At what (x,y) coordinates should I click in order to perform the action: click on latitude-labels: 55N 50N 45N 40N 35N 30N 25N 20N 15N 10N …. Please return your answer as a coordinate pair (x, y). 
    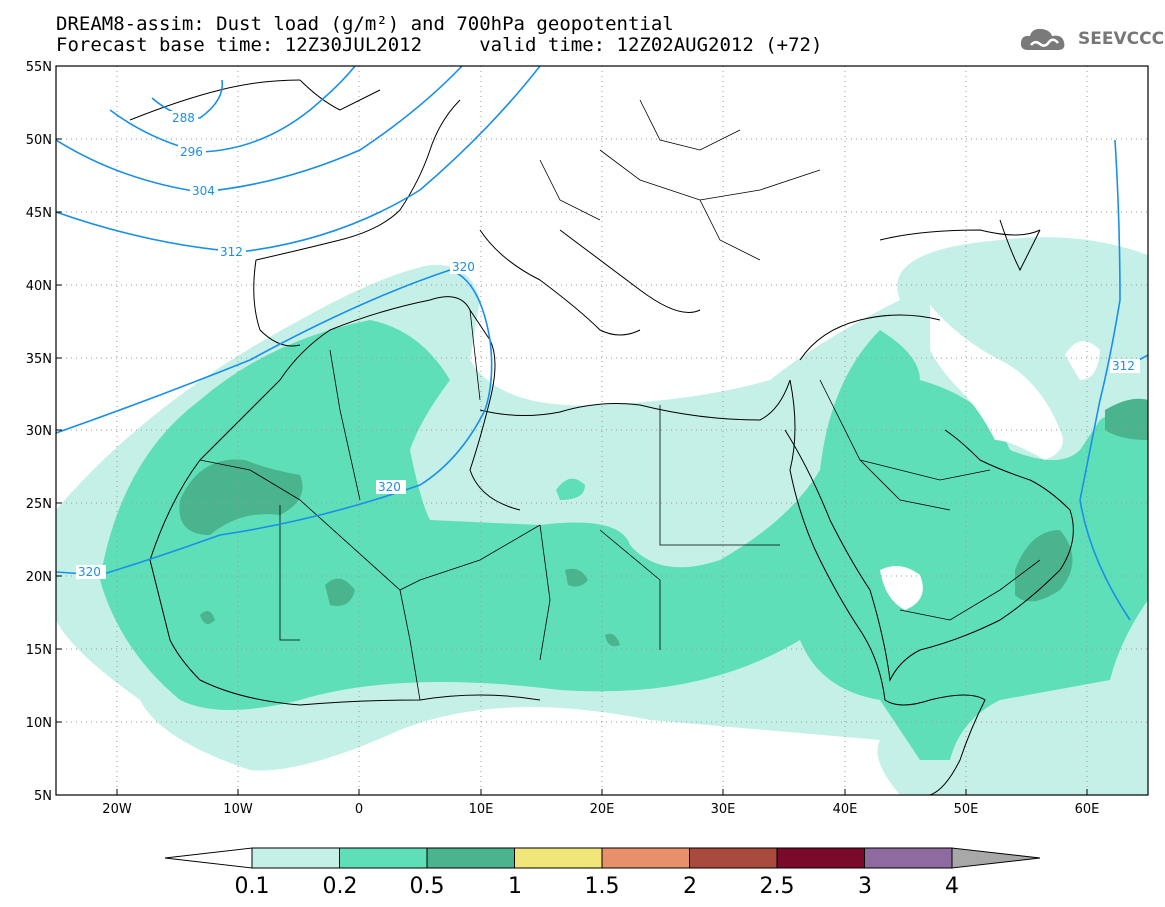
    Looking at the image, I should click on (39, 432).